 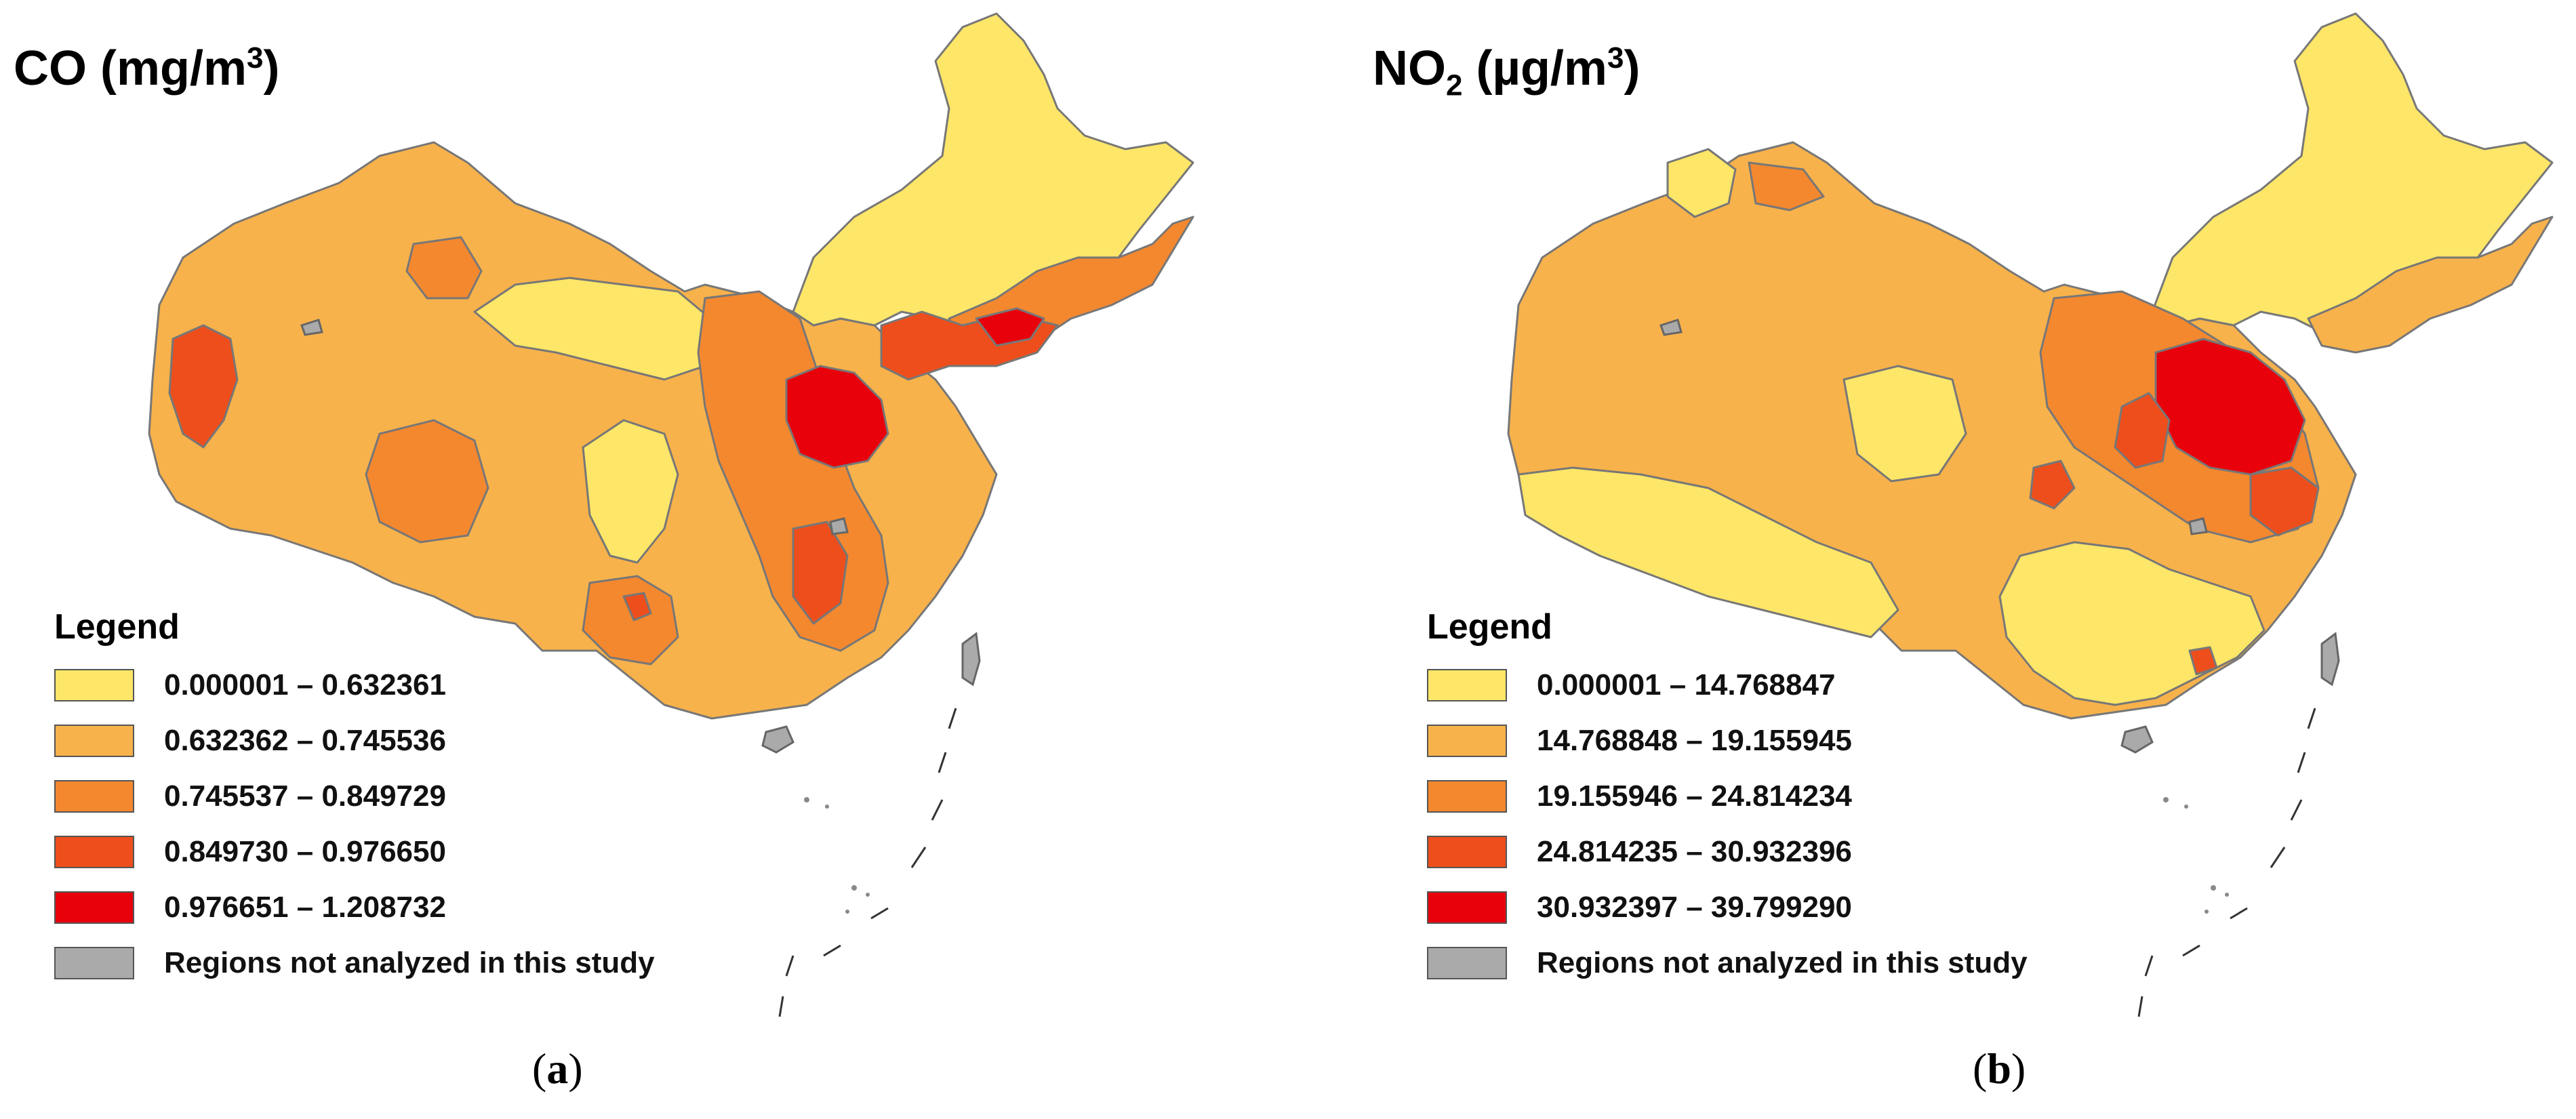 I want to click on co-map-title: CO (mg/m3), so click(x=146, y=68).